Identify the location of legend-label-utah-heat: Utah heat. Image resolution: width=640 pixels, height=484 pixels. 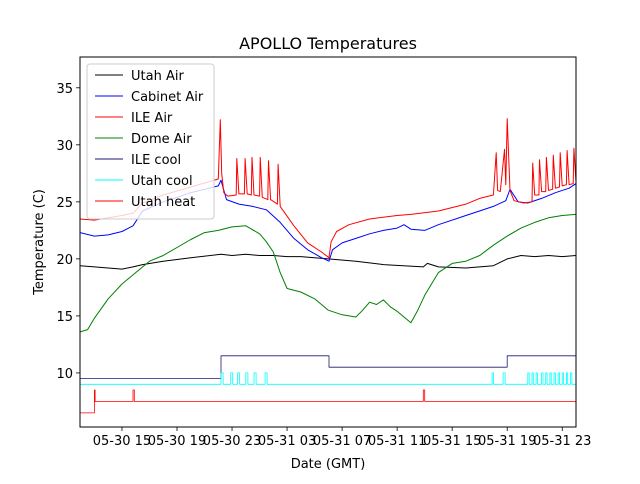
(163, 202).